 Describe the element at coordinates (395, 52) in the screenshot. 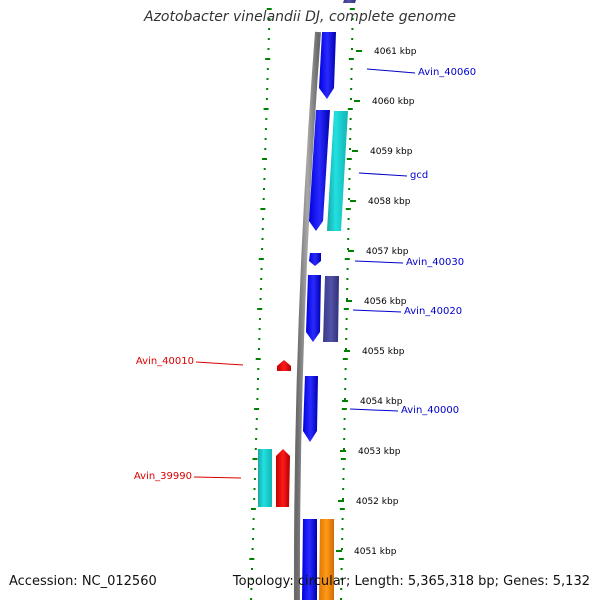

I see `kbp-tick-label: 4061 kbp` at that location.